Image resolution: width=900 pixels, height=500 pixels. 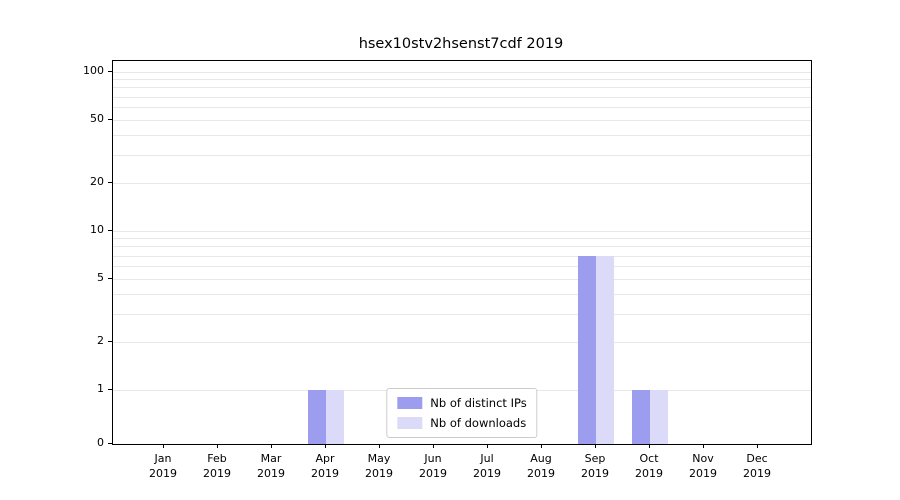 I want to click on x-tick-label: Jun 2019, so click(x=433, y=466).